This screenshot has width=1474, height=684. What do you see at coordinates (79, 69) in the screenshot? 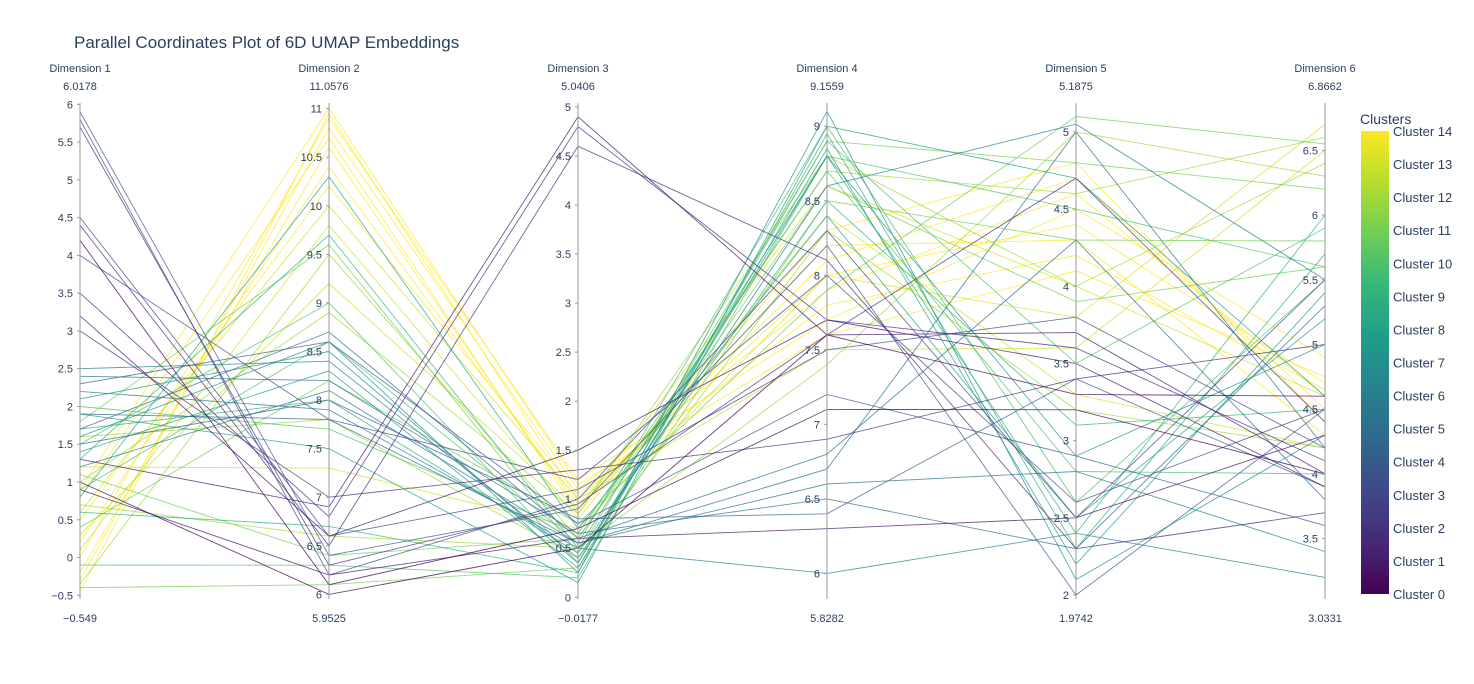
I see `axis-title: Dimension 1` at bounding box center [79, 69].